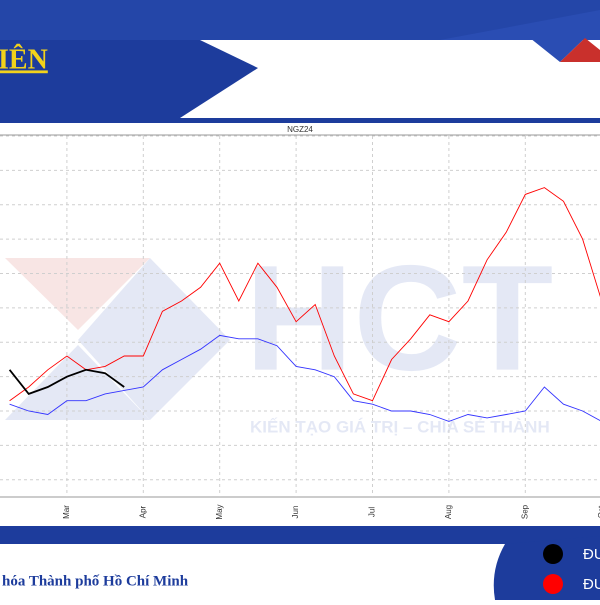  Describe the element at coordinates (66, 512) in the screenshot. I see `x-tick-label: Mar` at that location.